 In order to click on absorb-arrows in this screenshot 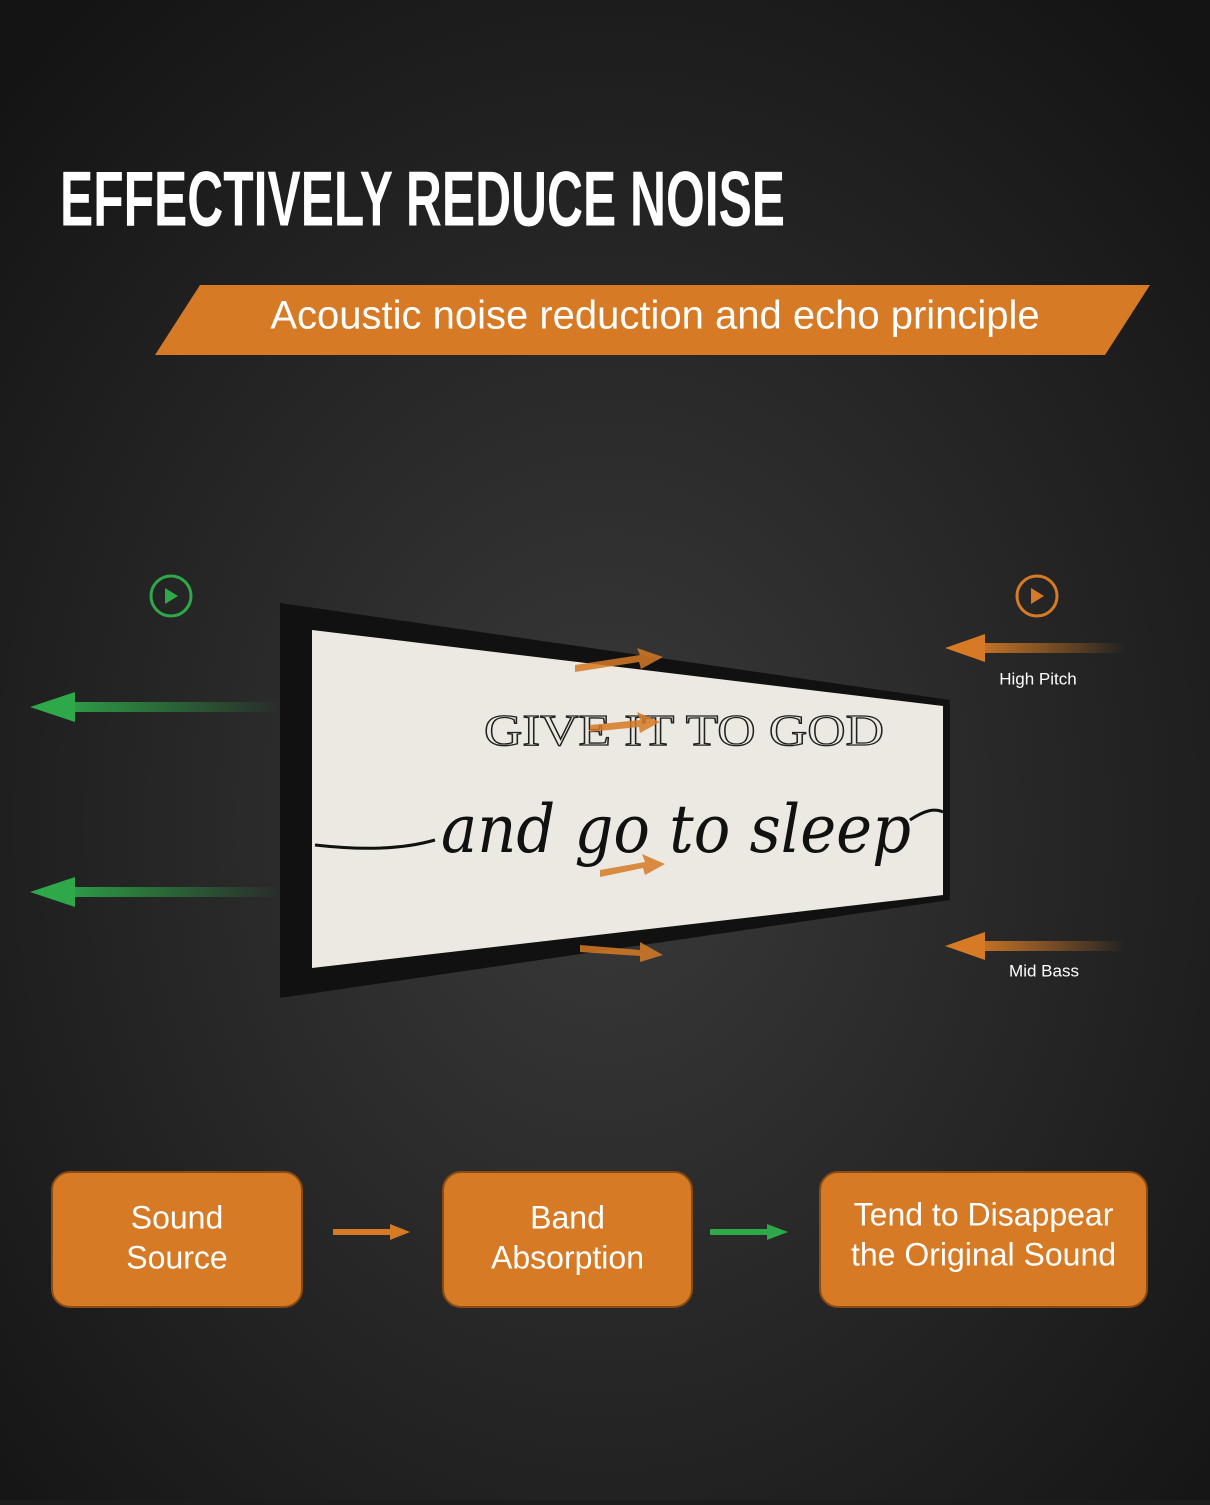, I will do `click(620, 805)`.